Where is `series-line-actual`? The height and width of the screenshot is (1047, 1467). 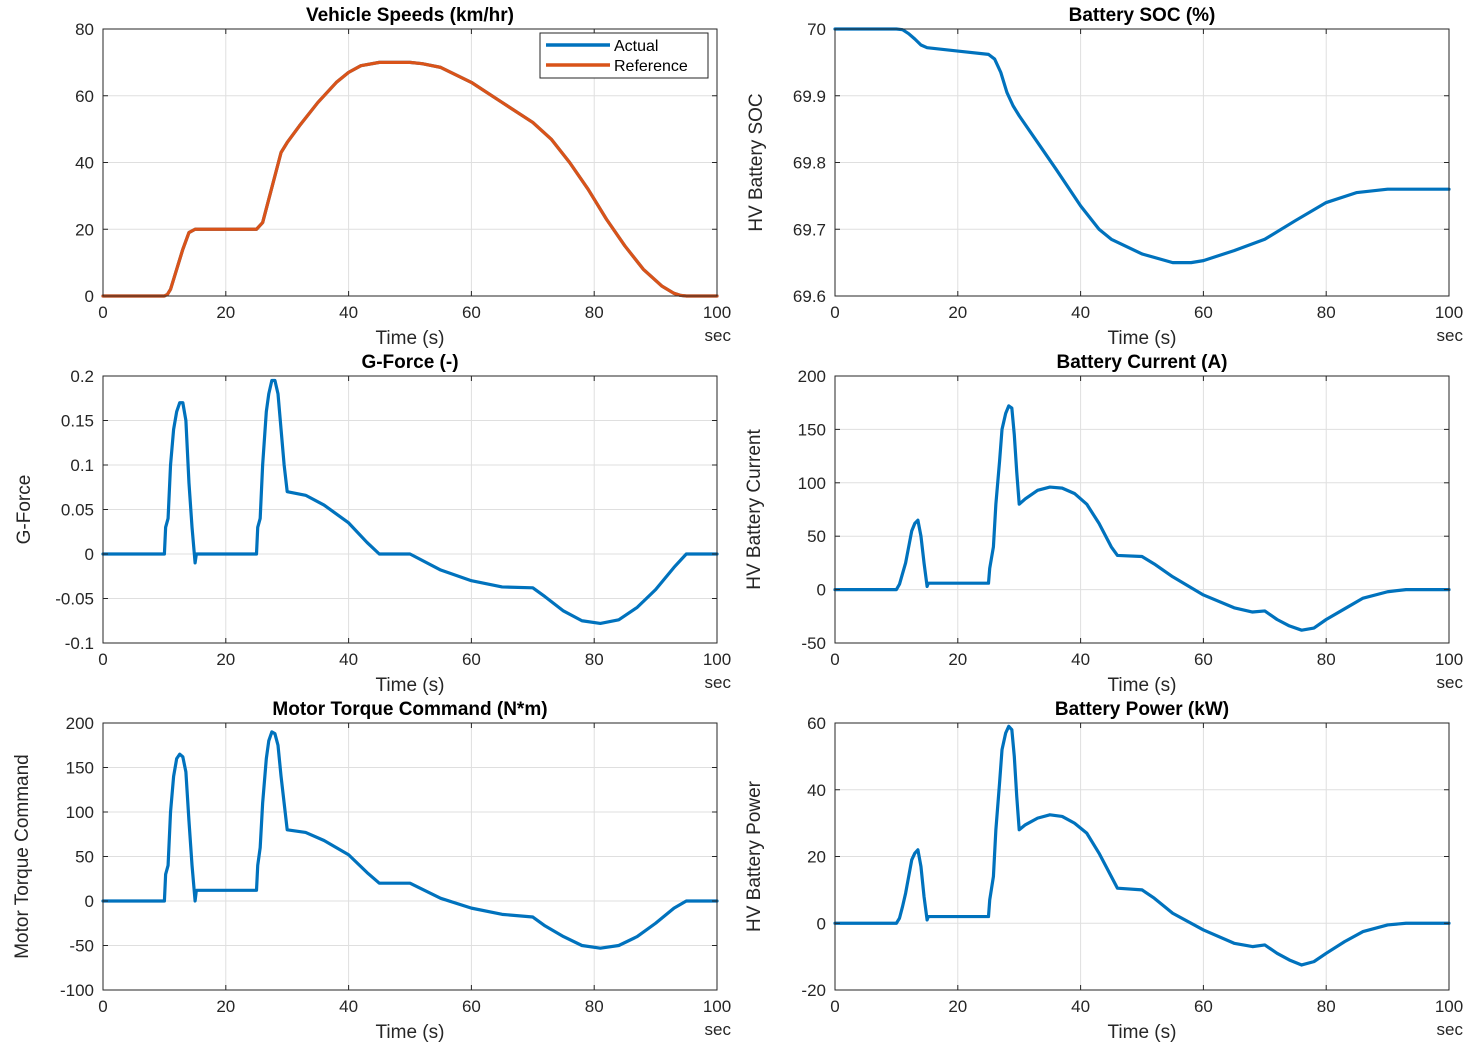 series-line-actual is located at coordinates (410, 179).